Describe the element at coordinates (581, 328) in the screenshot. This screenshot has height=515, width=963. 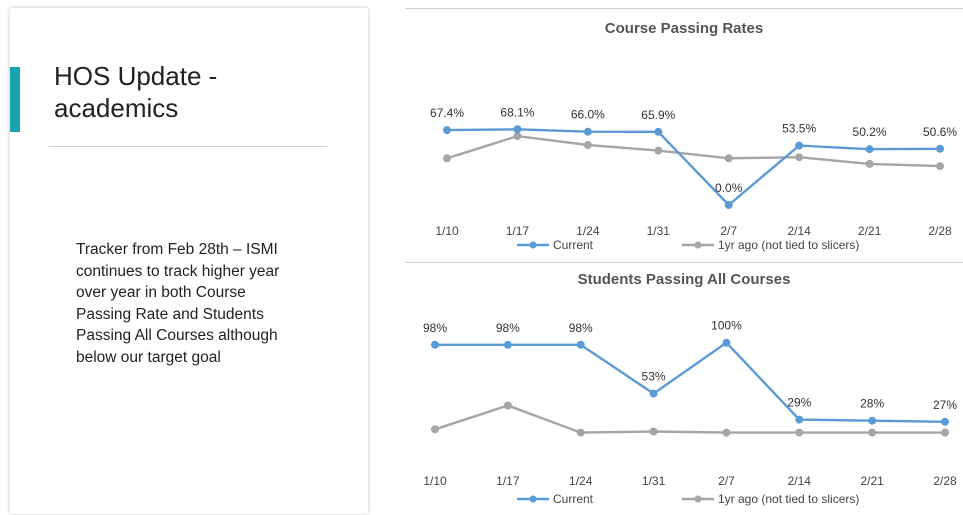
I see `data-label-2: 98%` at that location.